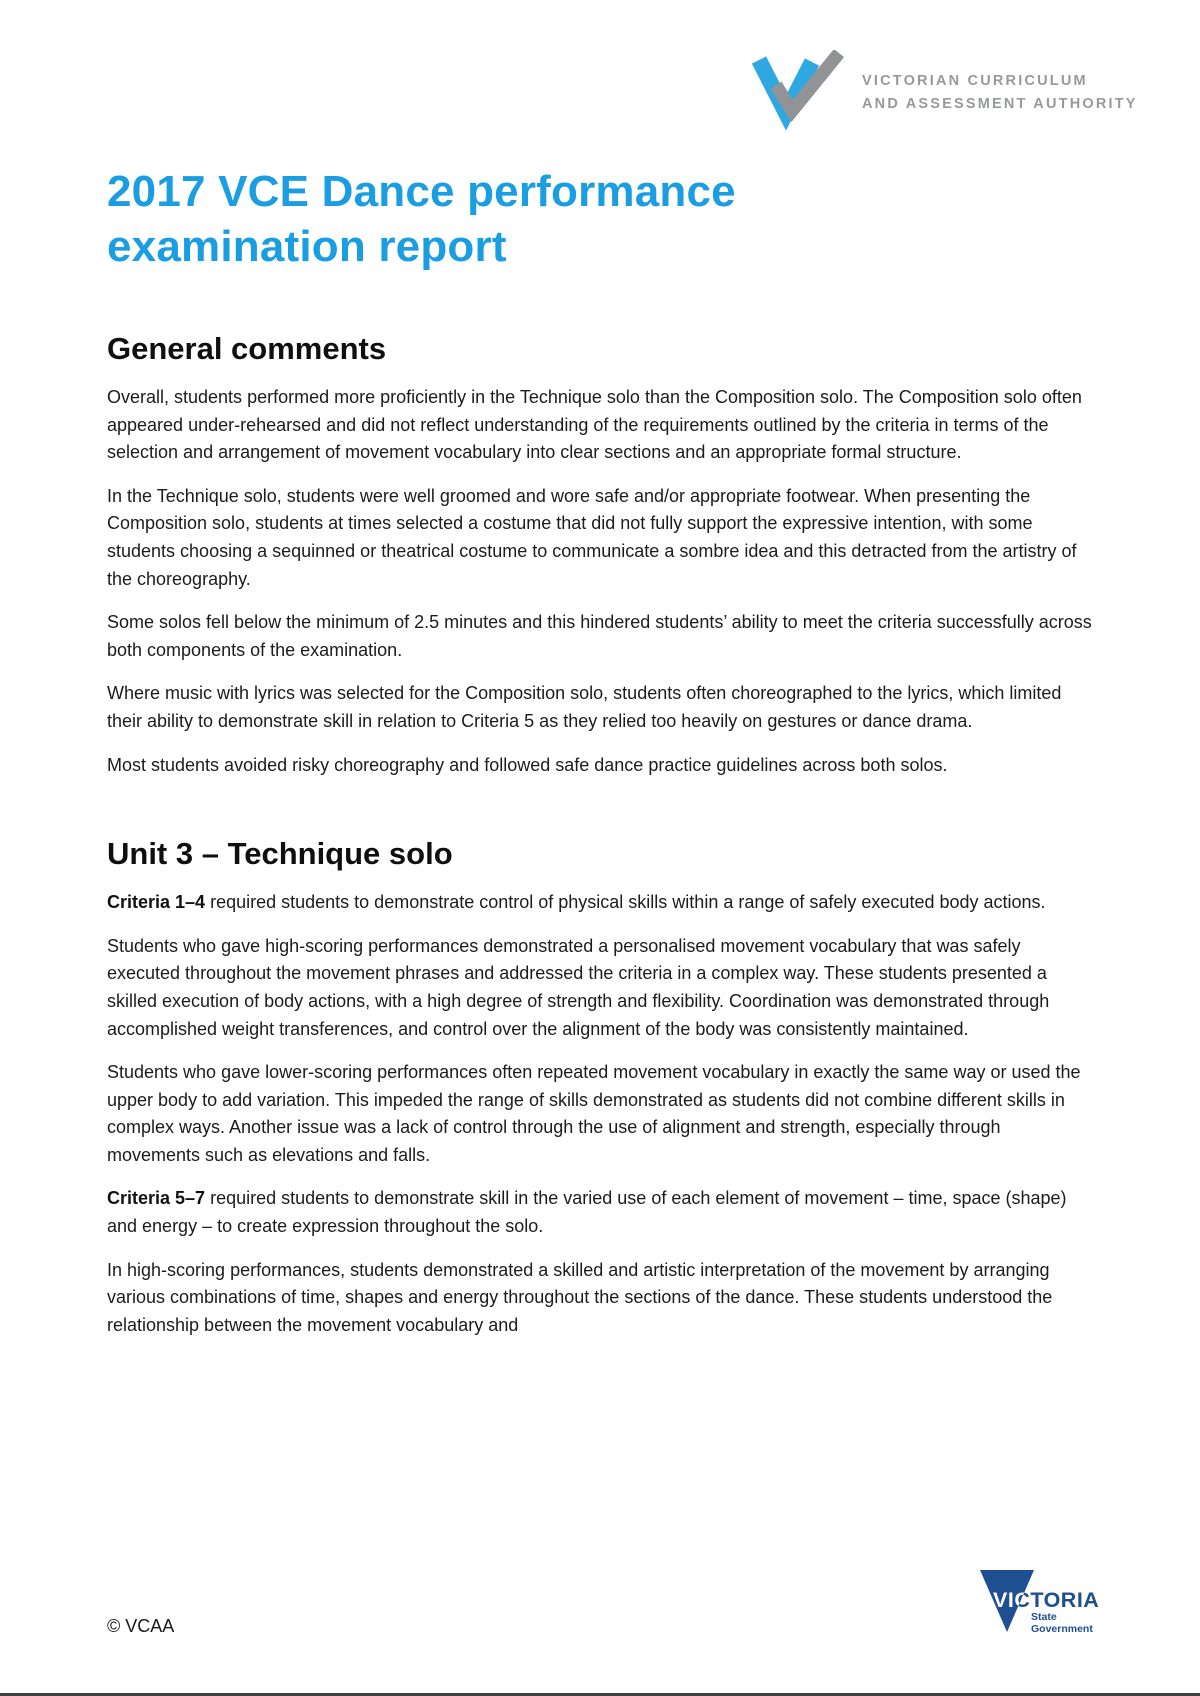  I want to click on victoria-sub2: Government, so click(1062, 1629).